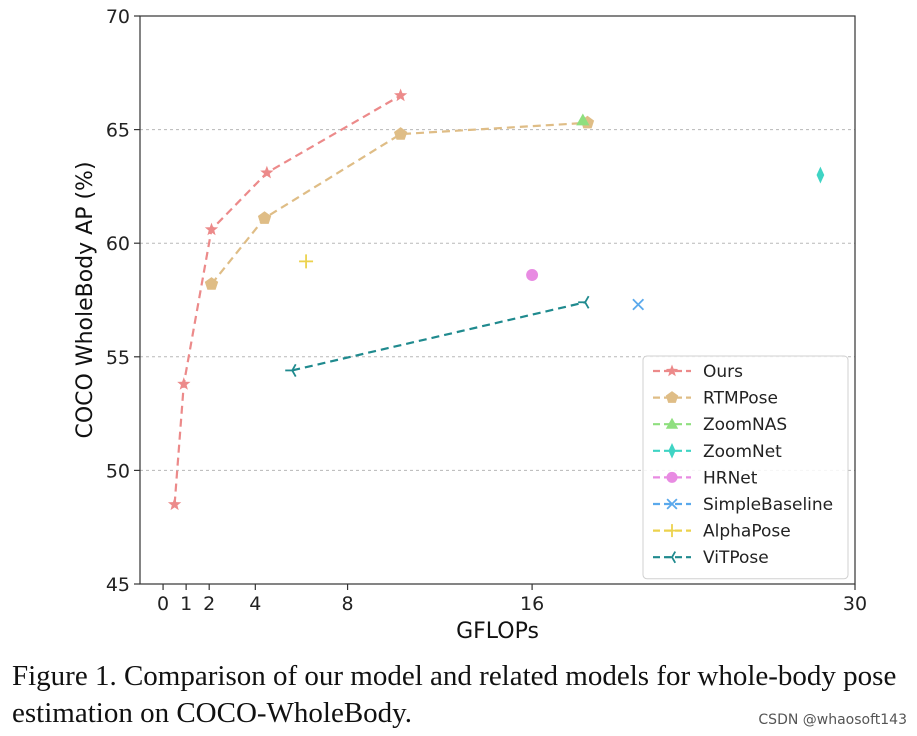 The width and height of the screenshot is (917, 736). What do you see at coordinates (186, 604) in the screenshot?
I see `x-tick-label-1: 1` at bounding box center [186, 604].